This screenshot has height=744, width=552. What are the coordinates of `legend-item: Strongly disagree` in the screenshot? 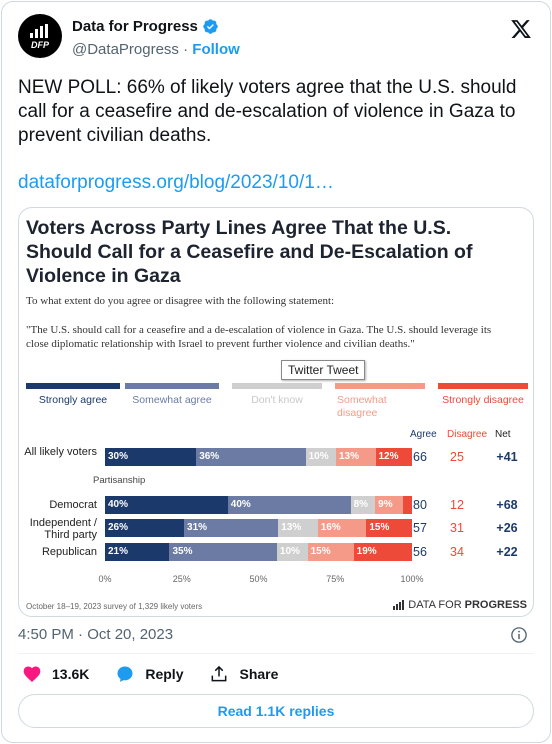 It's located at (483, 395).